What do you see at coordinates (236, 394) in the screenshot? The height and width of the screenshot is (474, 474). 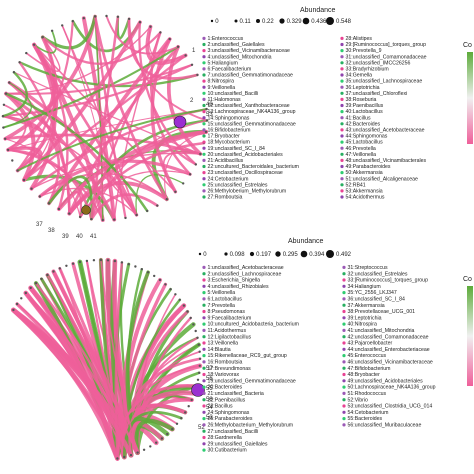 I see `taxa-legend-item: 21:unclassified_Bacteria` at bounding box center [236, 394].